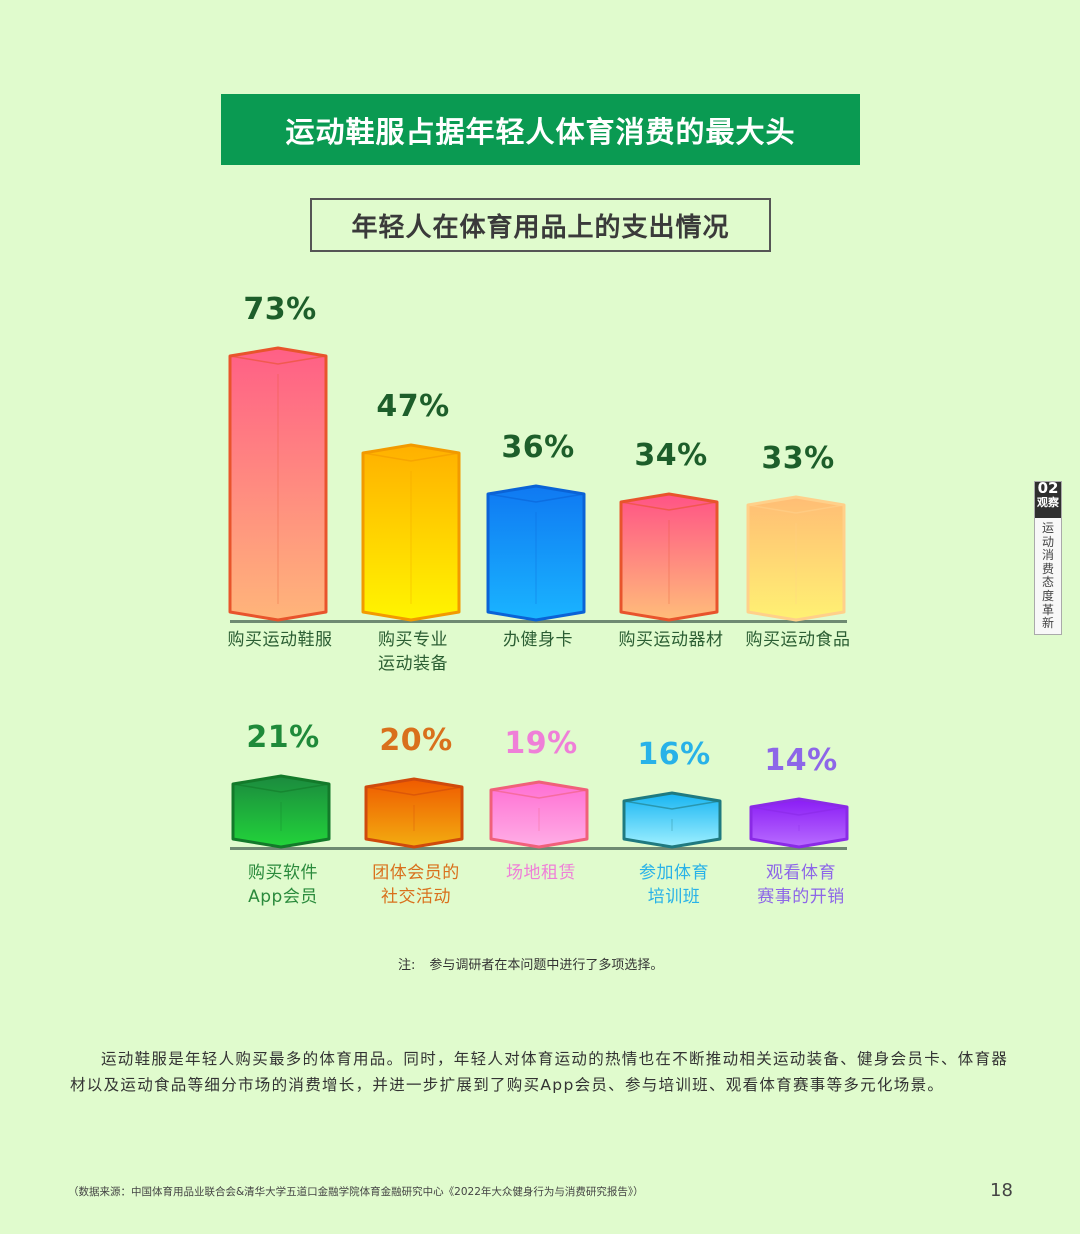  I want to click on chart-note: 注: 参与调研者在本问题中进行了多项选择。, so click(530, 963).